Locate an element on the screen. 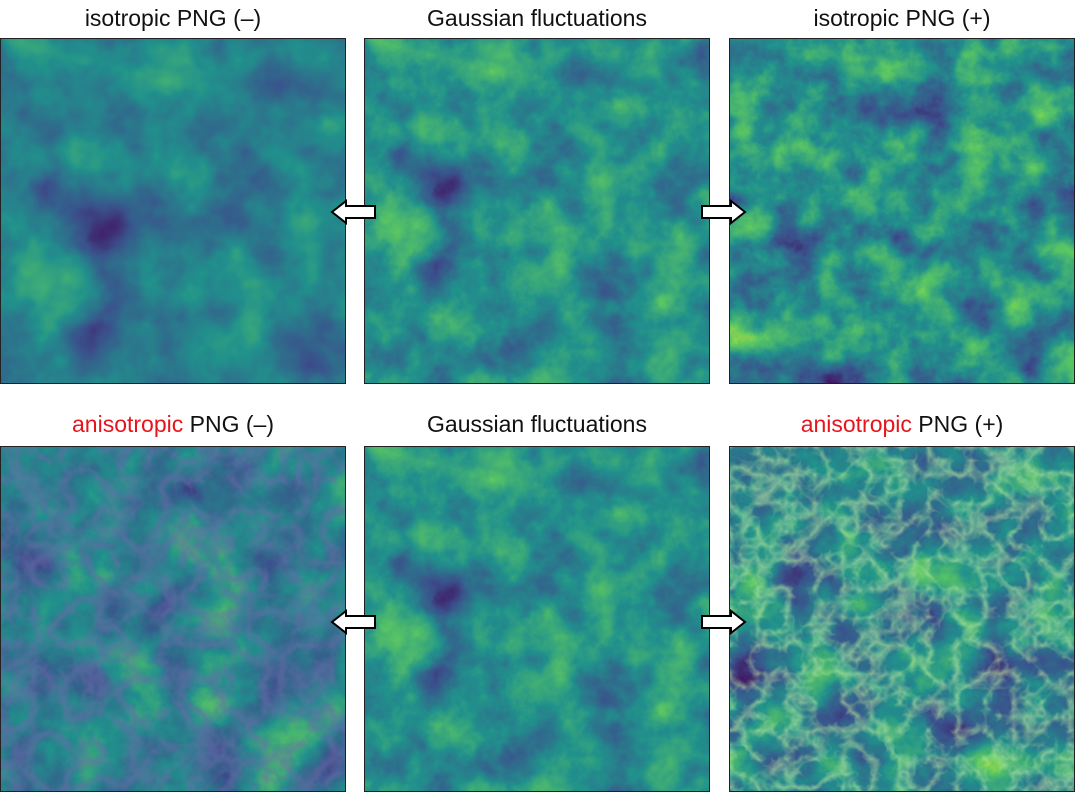  field-image-isotropic-neg is located at coordinates (173, 211).